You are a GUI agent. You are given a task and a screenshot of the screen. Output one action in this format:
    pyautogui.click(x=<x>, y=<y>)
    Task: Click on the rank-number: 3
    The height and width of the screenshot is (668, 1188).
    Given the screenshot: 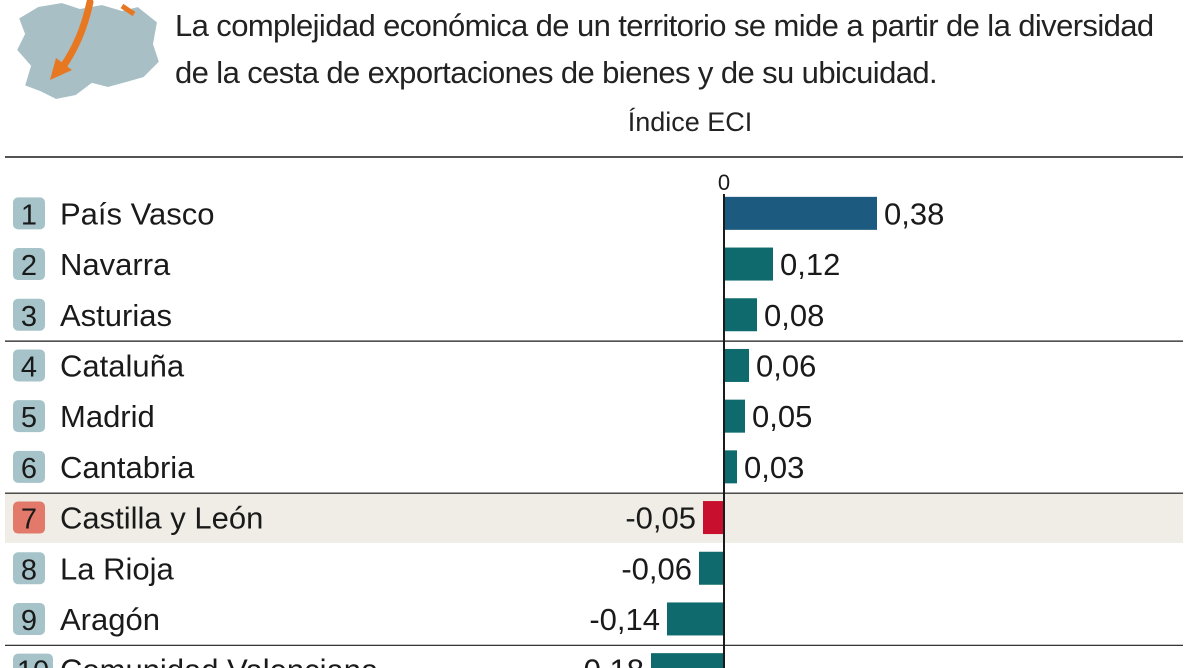 What is the action you would take?
    pyautogui.click(x=29, y=317)
    